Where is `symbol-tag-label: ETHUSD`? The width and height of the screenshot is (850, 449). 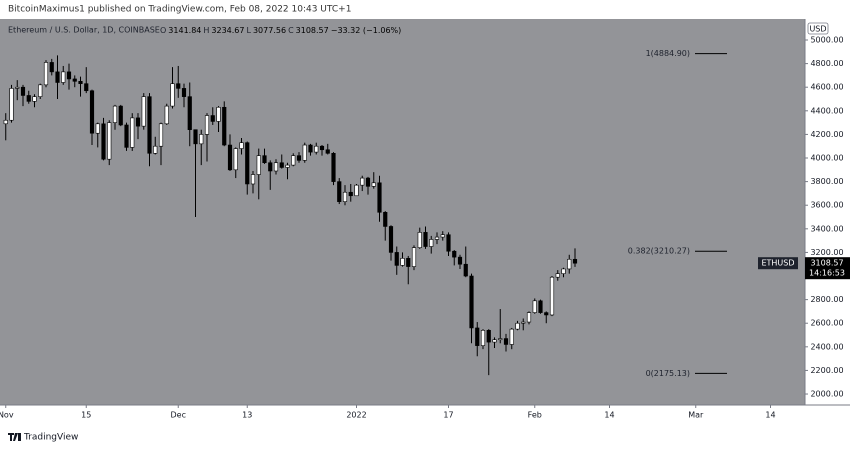 symbol-tag-label: ETHUSD is located at coordinates (777, 263).